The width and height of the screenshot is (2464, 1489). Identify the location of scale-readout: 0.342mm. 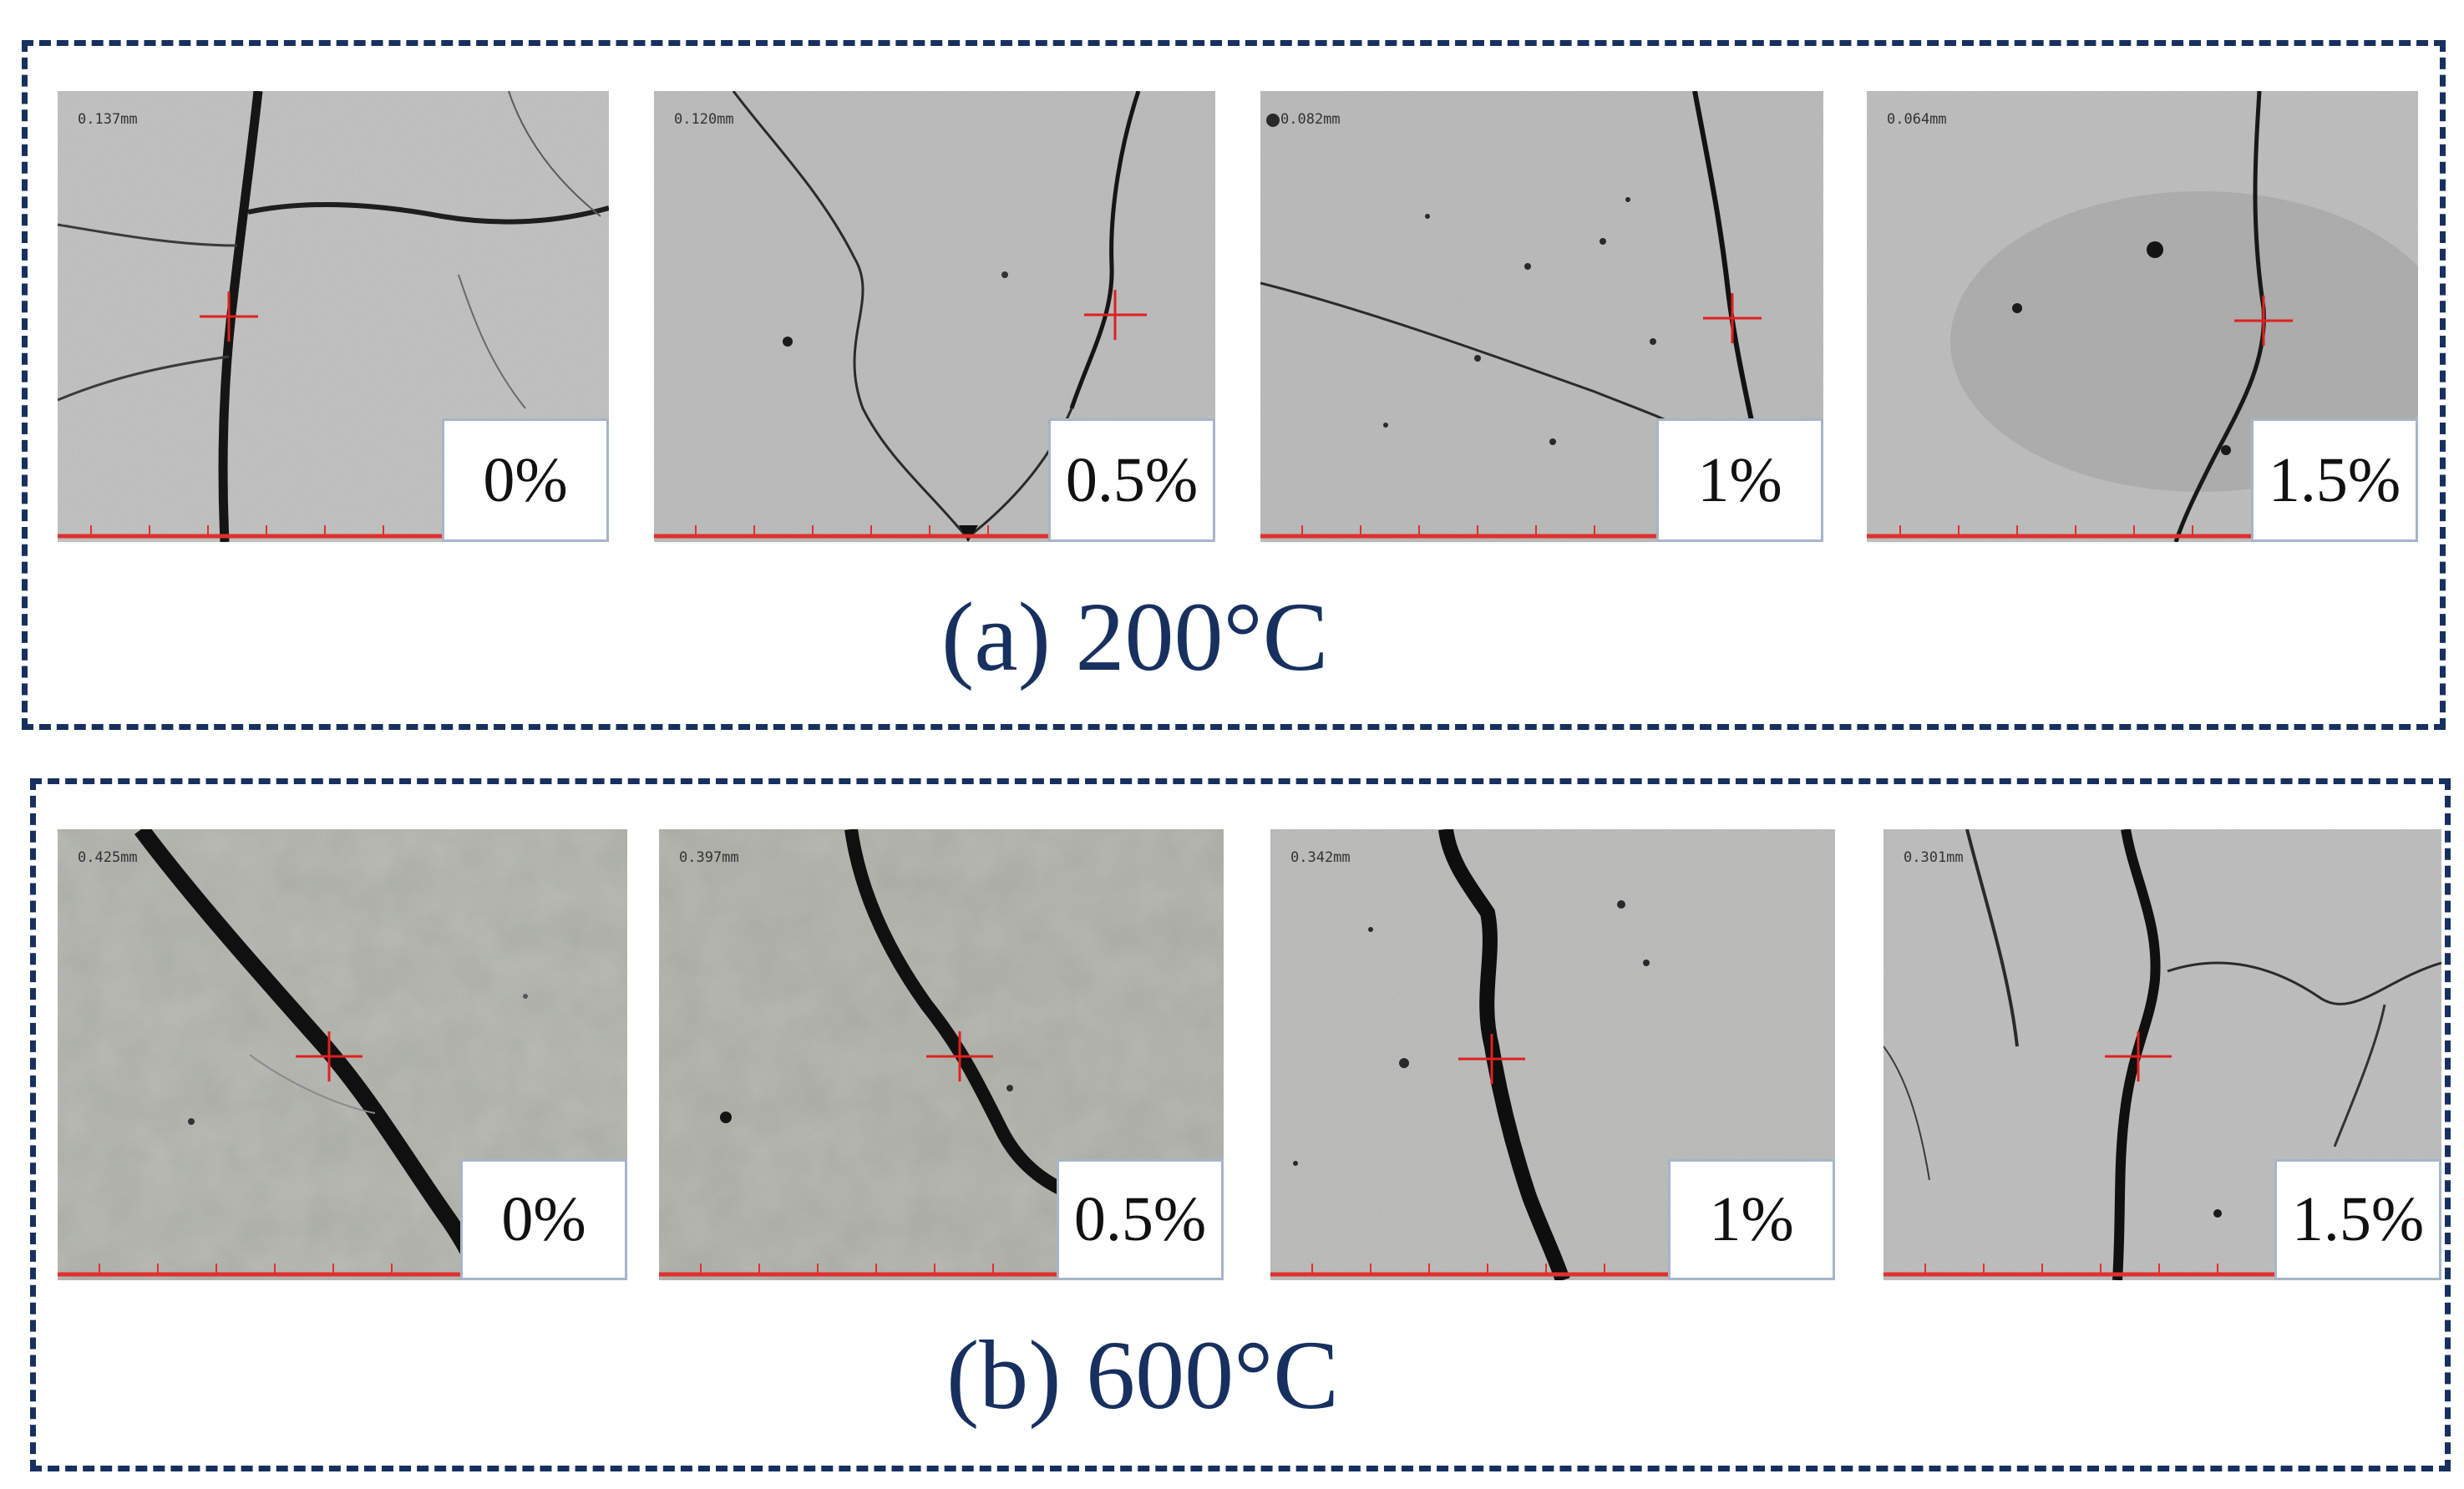
(1320, 857).